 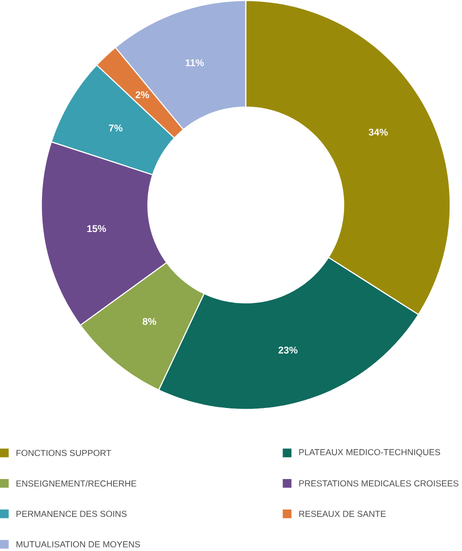 What do you see at coordinates (342, 513) in the screenshot?
I see `legend-label: RESEAUX DE SANTE` at bounding box center [342, 513].